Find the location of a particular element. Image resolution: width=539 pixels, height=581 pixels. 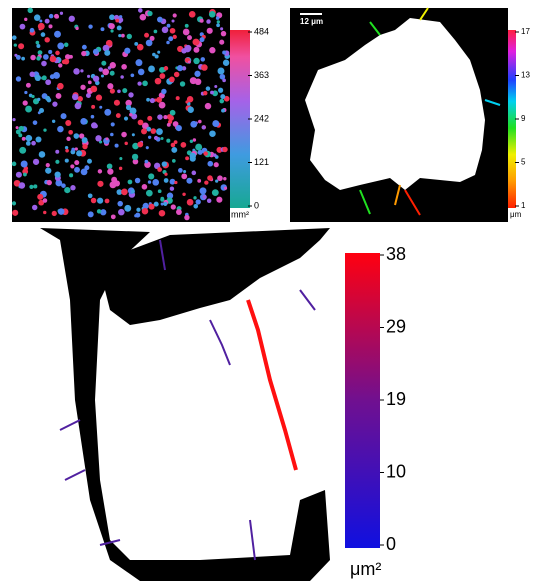

cell-dots is located at coordinates (120, 114).